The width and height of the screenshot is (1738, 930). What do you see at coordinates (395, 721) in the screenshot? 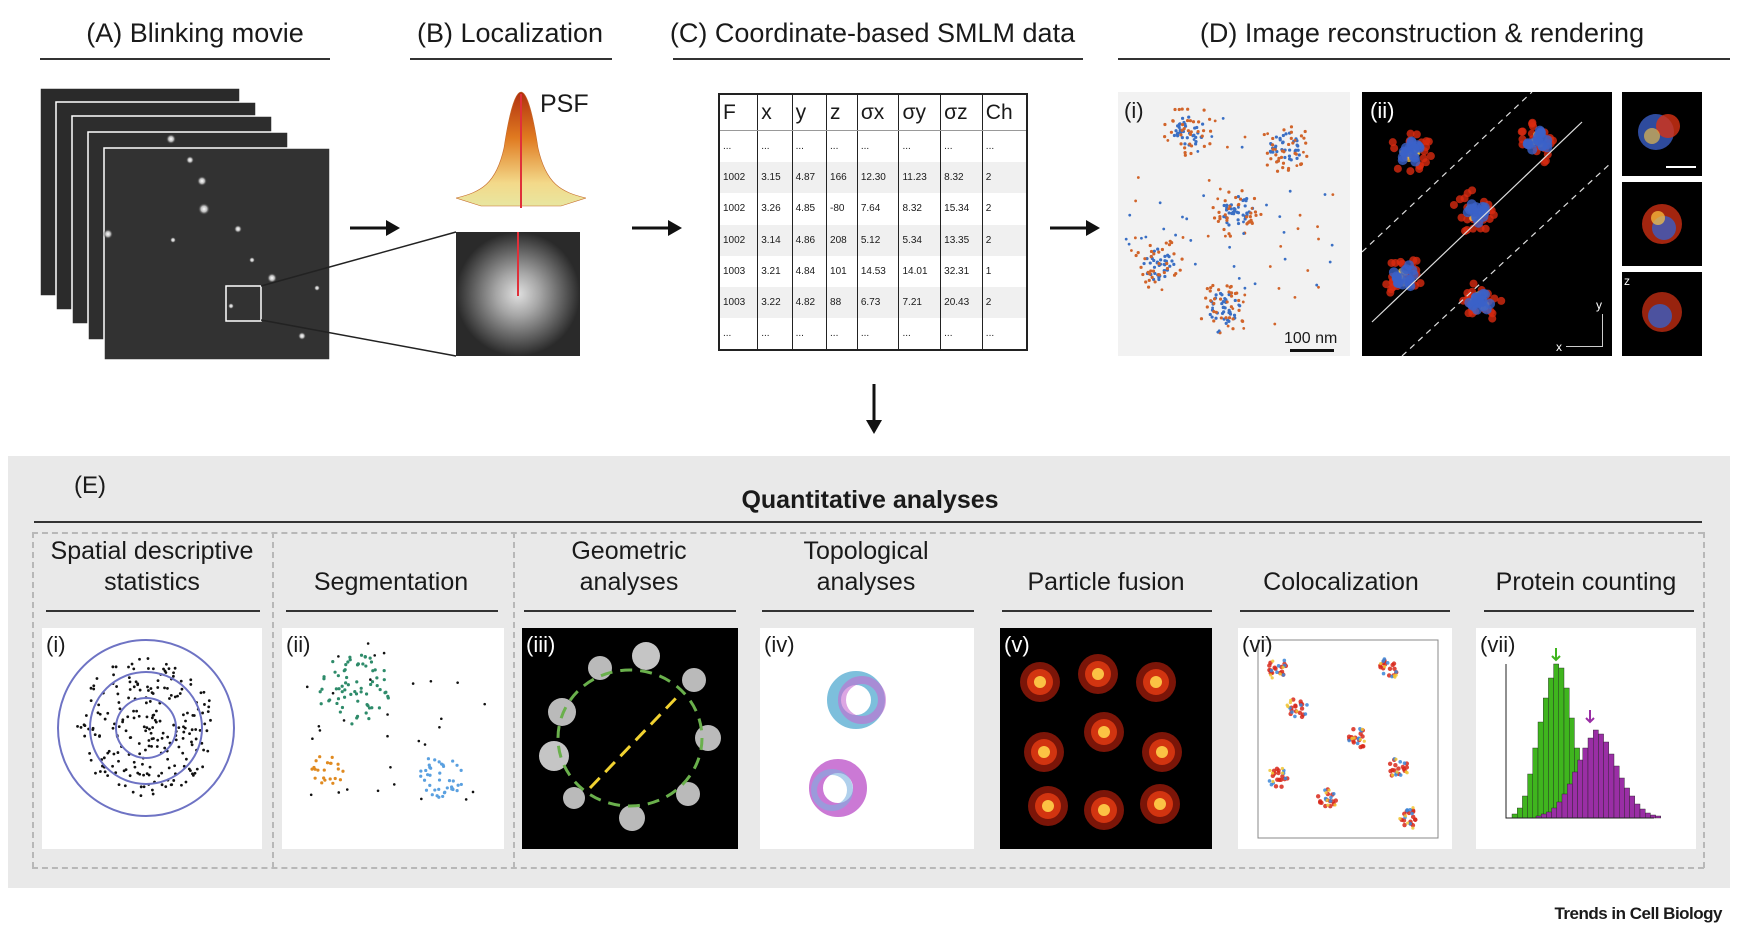
I see `cluster-scatter` at bounding box center [395, 721].